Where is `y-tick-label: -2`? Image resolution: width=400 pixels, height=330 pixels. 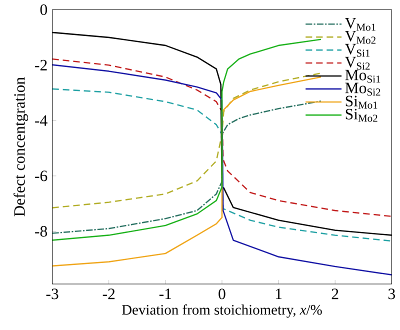 y-tick-label: -2 is located at coordinates (41, 65).